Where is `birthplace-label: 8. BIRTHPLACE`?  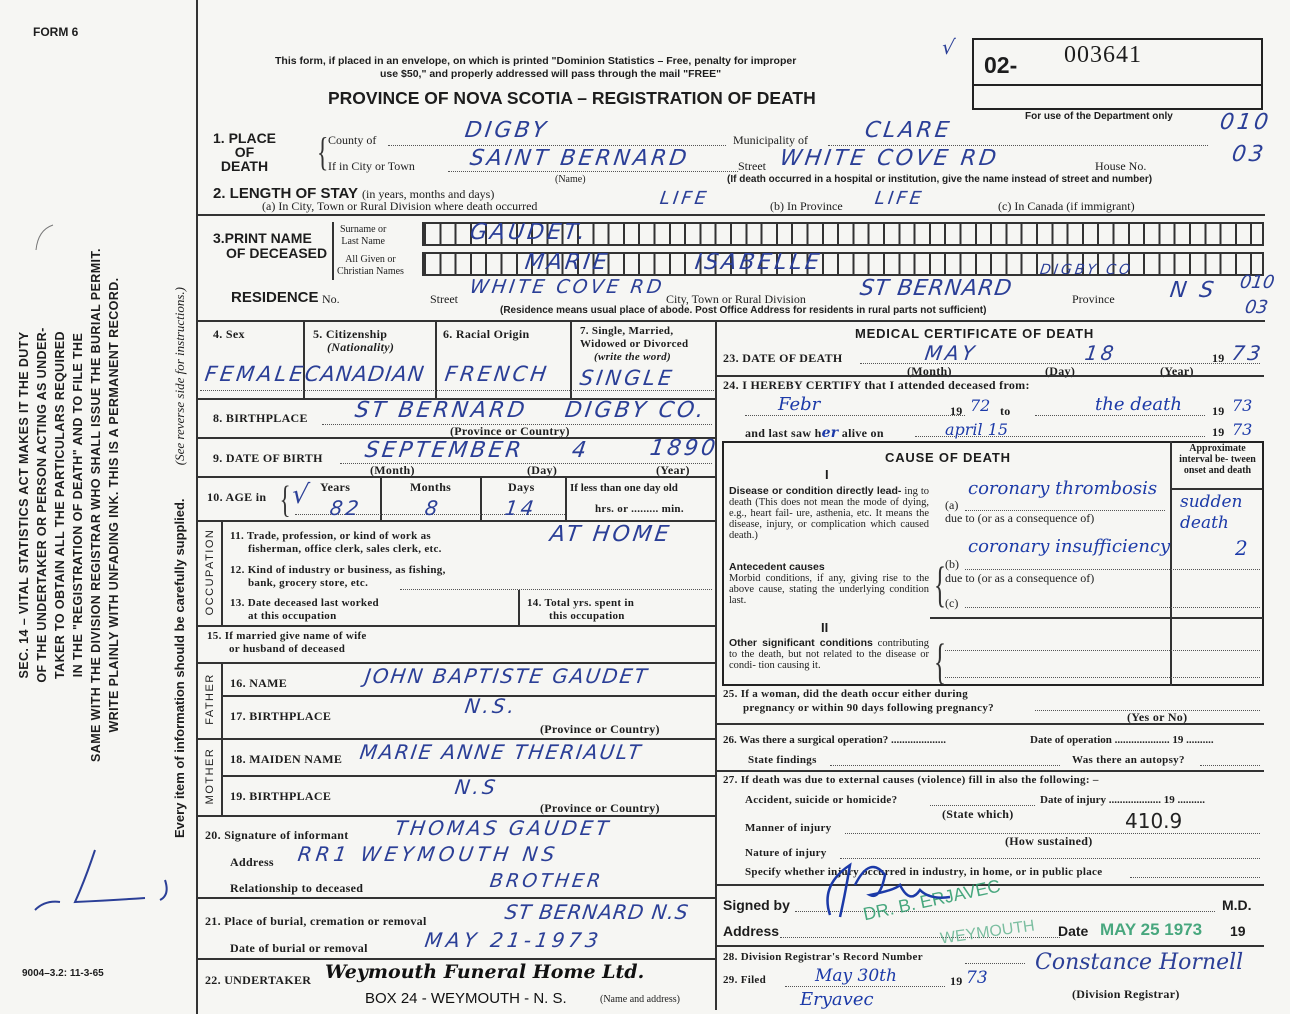
birthplace-label: 8. BIRTHPLACE is located at coordinates (260, 418).